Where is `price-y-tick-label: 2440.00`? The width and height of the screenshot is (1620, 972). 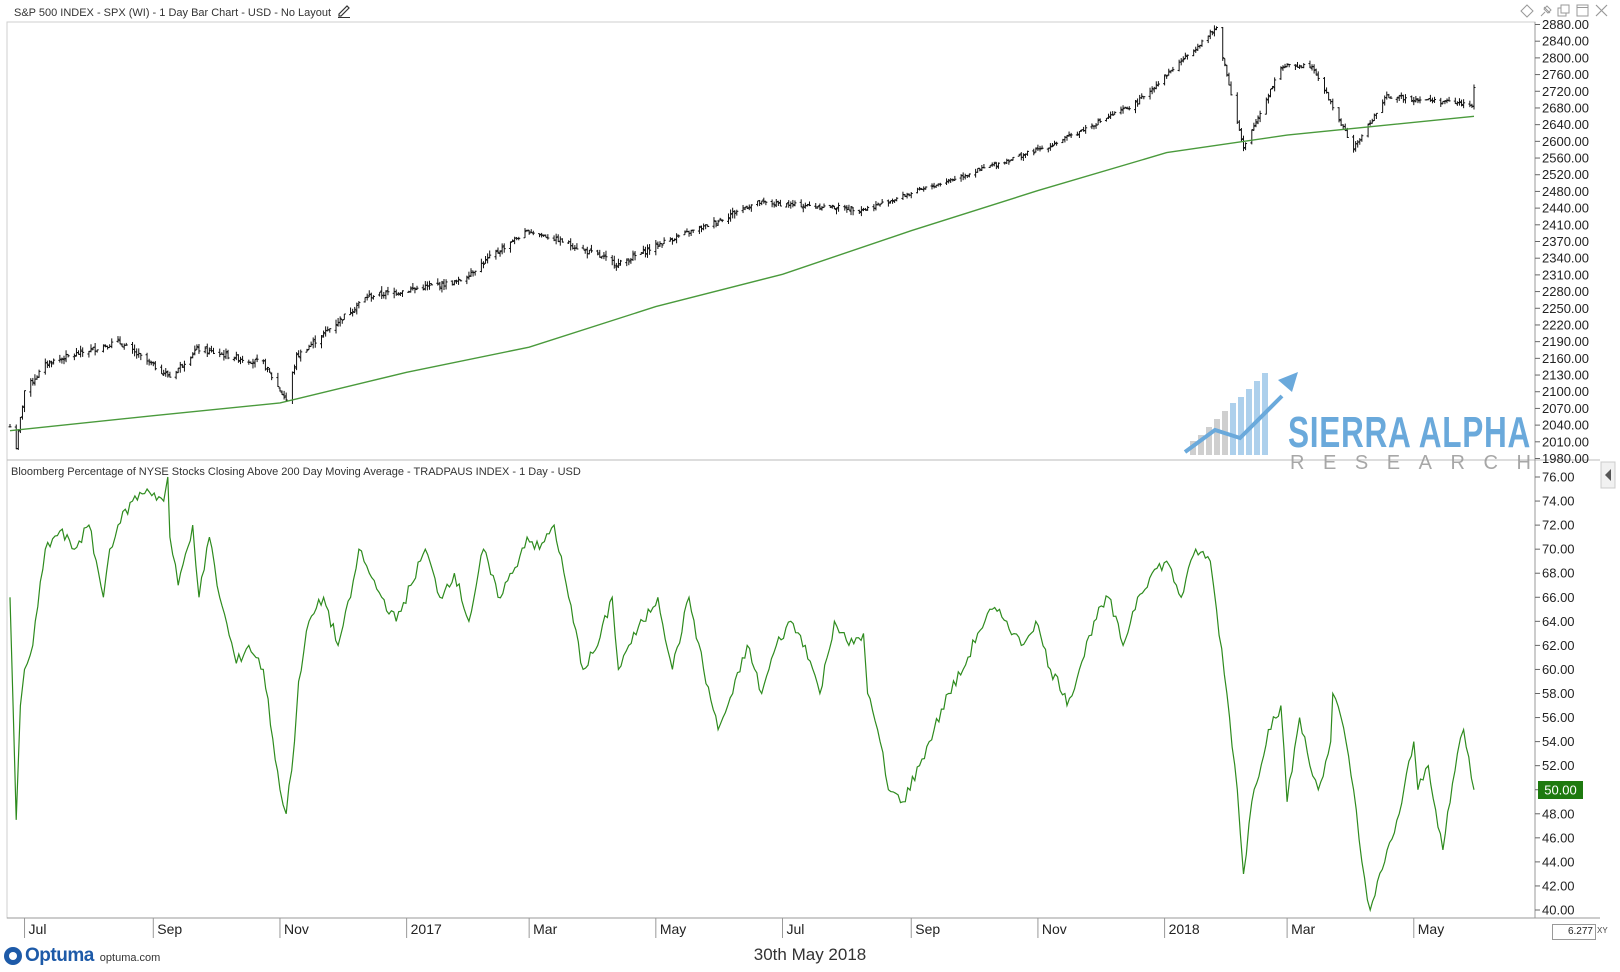
price-y-tick-label: 2440.00 is located at coordinates (1565, 208).